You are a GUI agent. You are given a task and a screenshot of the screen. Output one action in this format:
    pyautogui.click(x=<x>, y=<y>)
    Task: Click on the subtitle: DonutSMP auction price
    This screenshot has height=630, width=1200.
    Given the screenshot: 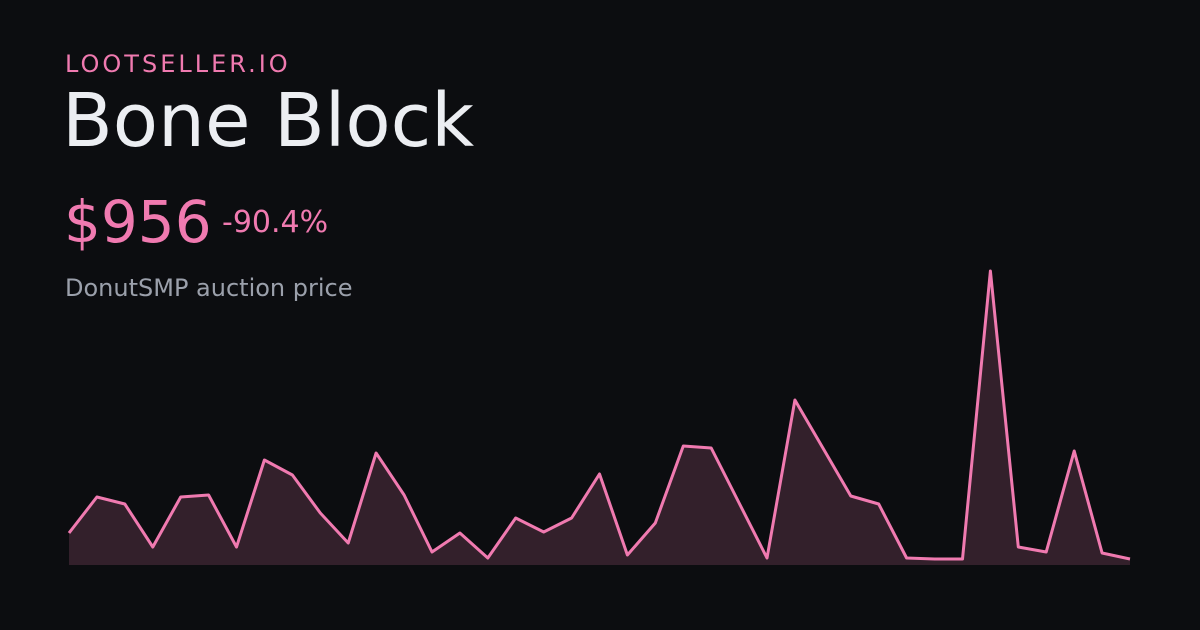 What is the action you would take?
    pyautogui.click(x=209, y=288)
    